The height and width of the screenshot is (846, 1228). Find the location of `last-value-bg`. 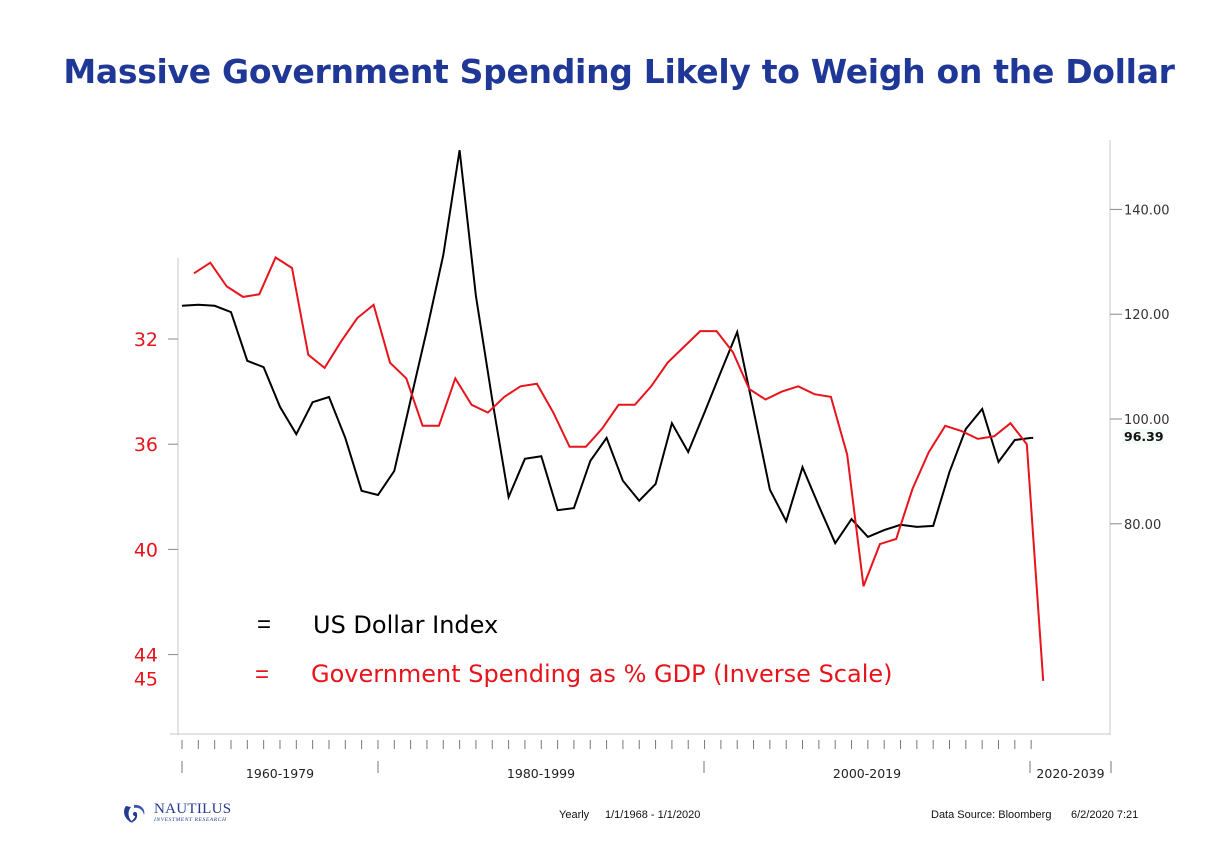

last-value-bg is located at coordinates (1143, 436).